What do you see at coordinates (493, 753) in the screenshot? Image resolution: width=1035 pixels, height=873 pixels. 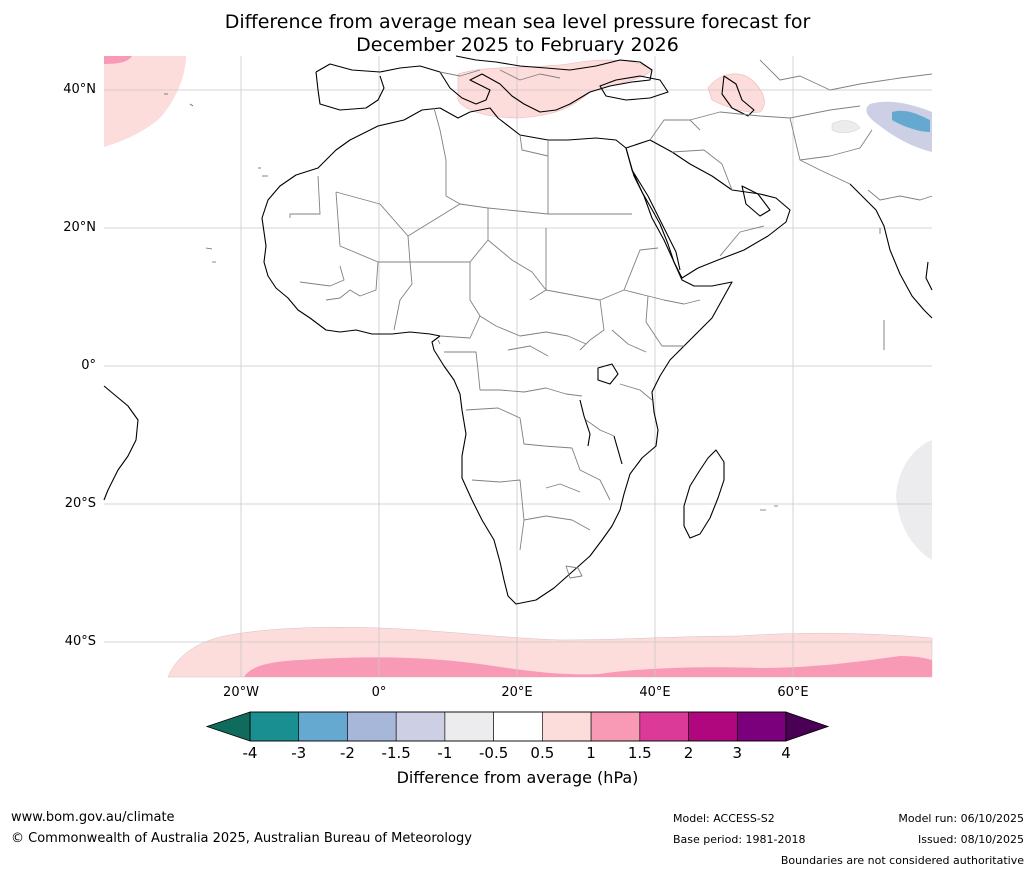 I see `colorbar-tick-label: -0.5` at bounding box center [493, 753].